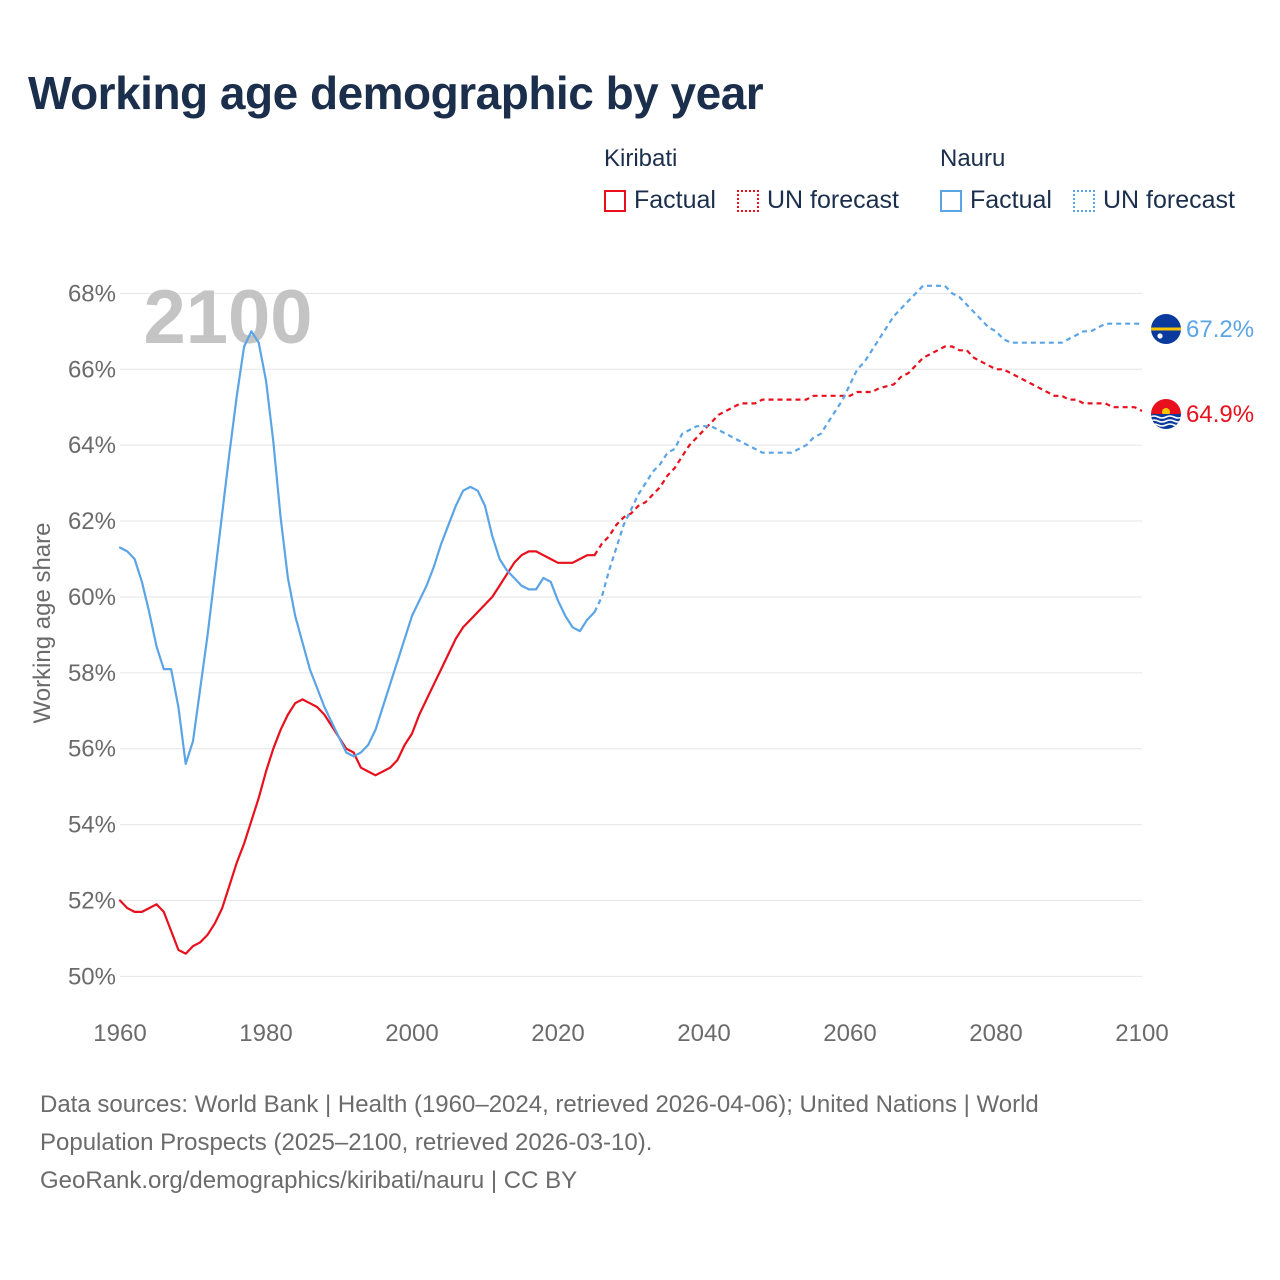  I want to click on line-nauru-factual, so click(357, 547).